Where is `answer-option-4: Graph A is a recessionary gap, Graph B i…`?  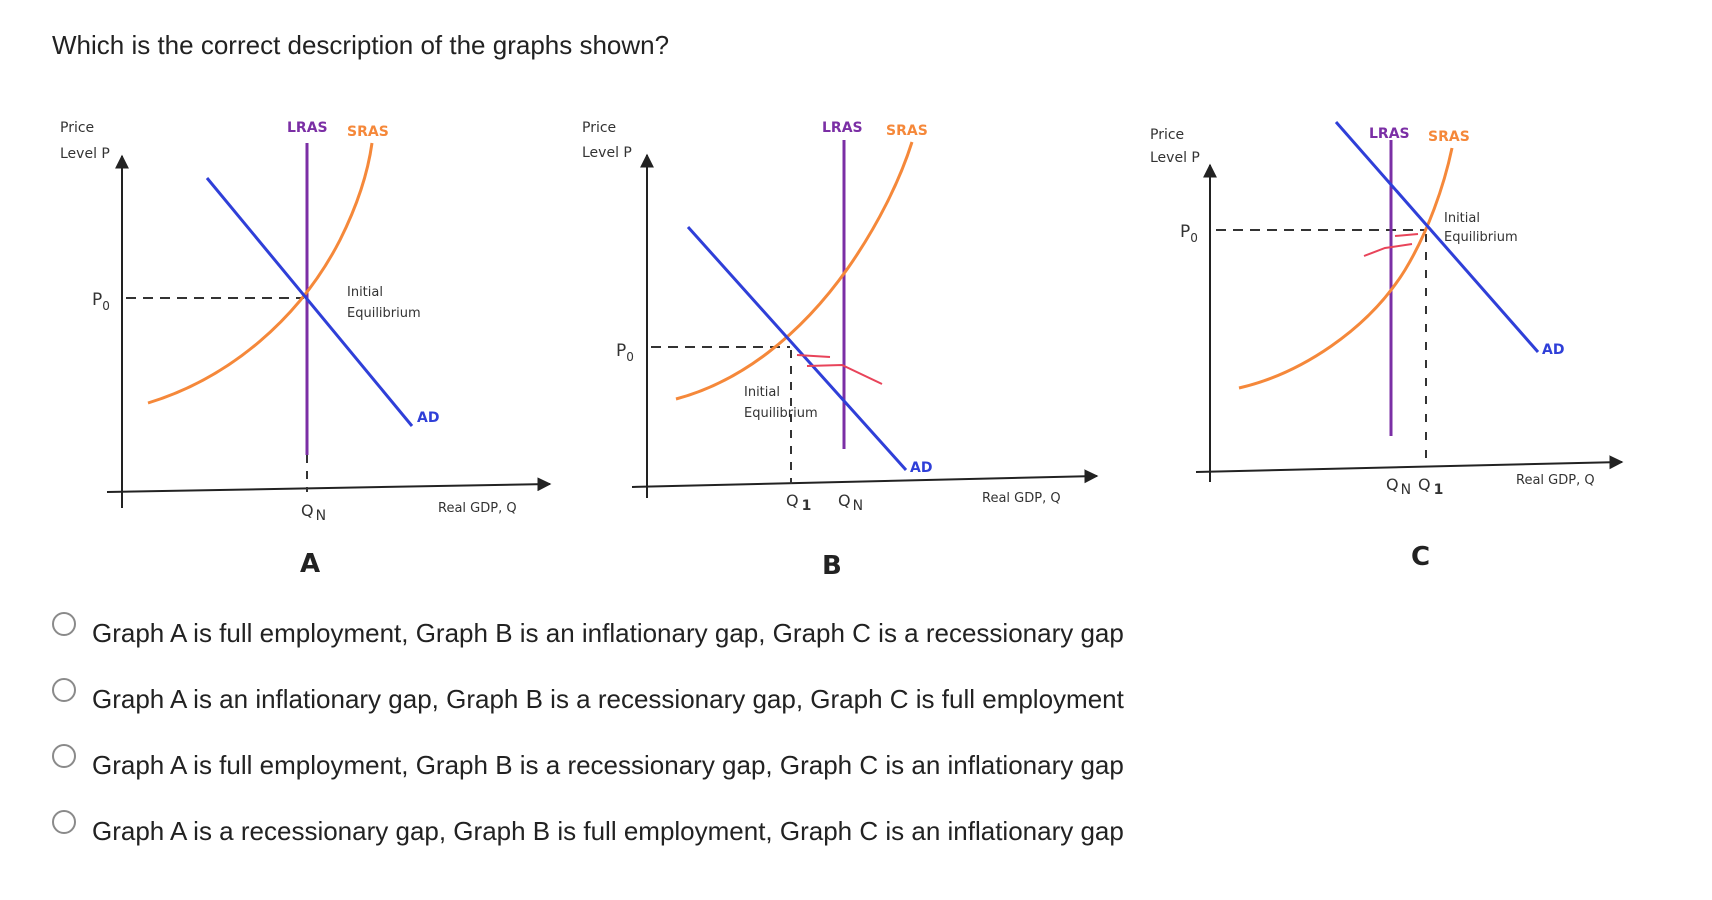 answer-option-4: Graph A is a recessionary gap, Graph B i… is located at coordinates (588, 831).